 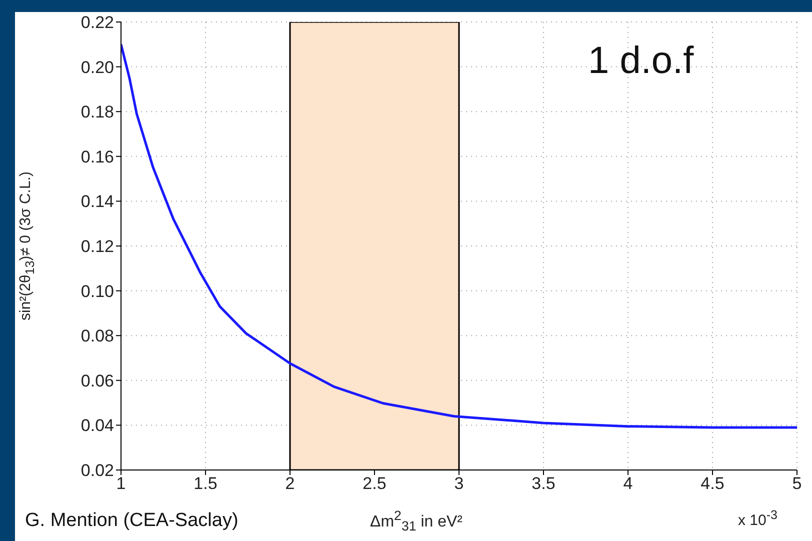 I want to click on y-tick-label: 0.02, so click(x=97, y=470).